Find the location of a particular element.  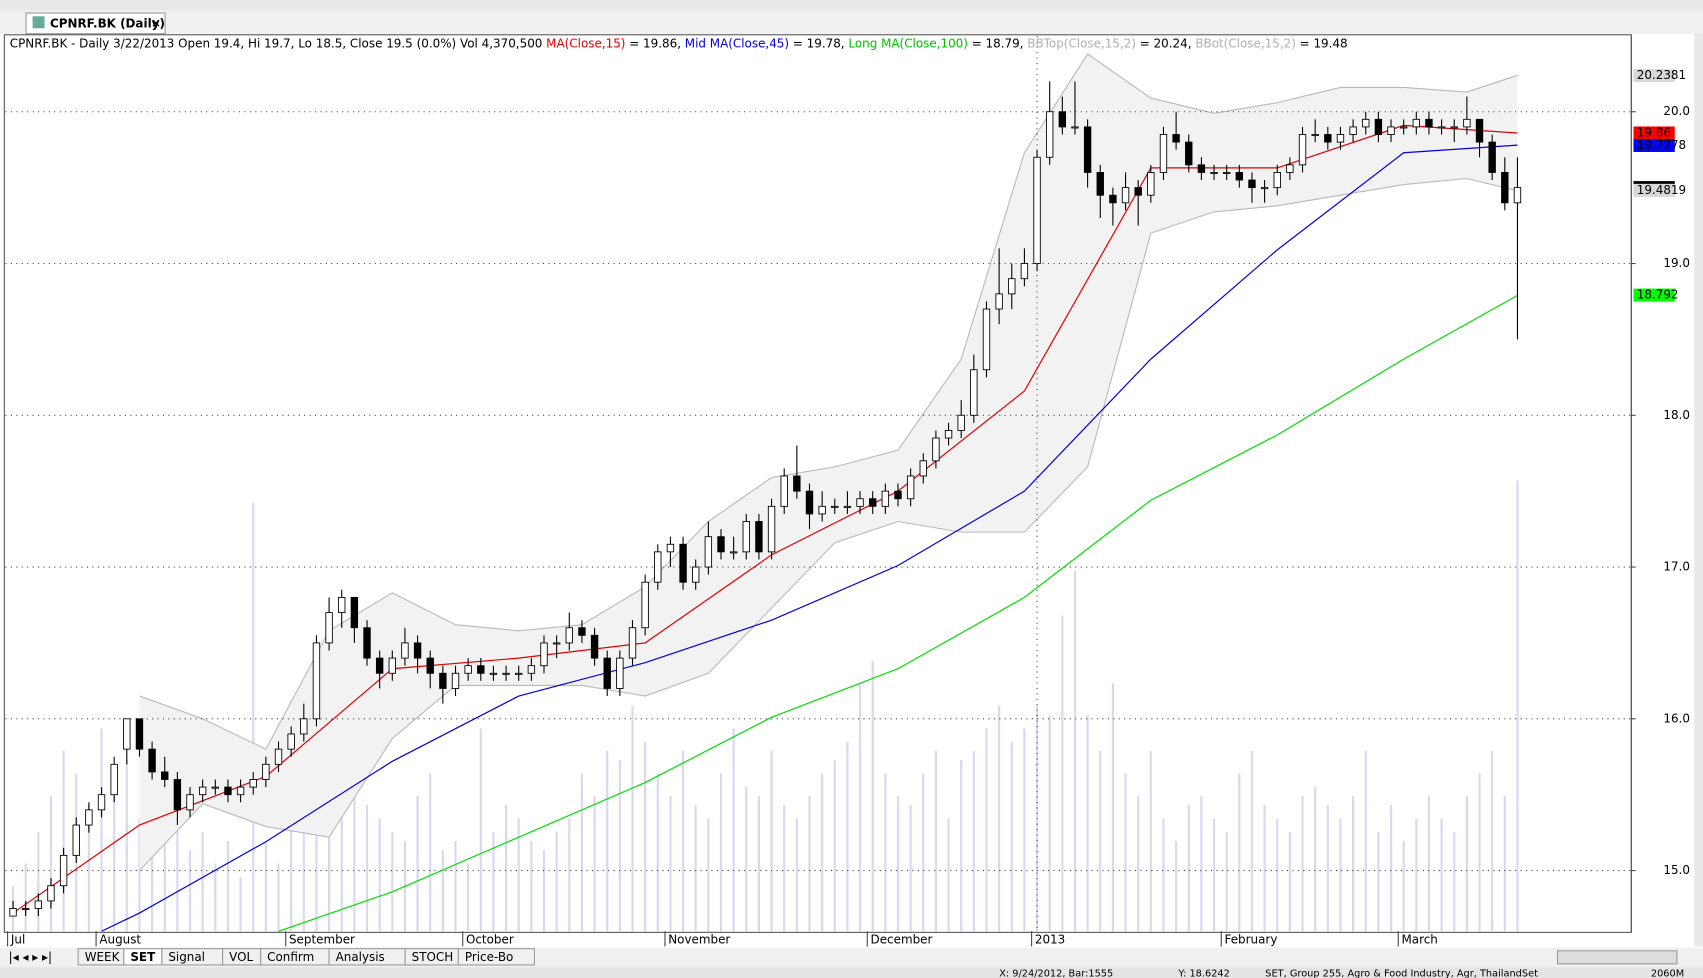

x-tick-label: November is located at coordinates (699, 939).